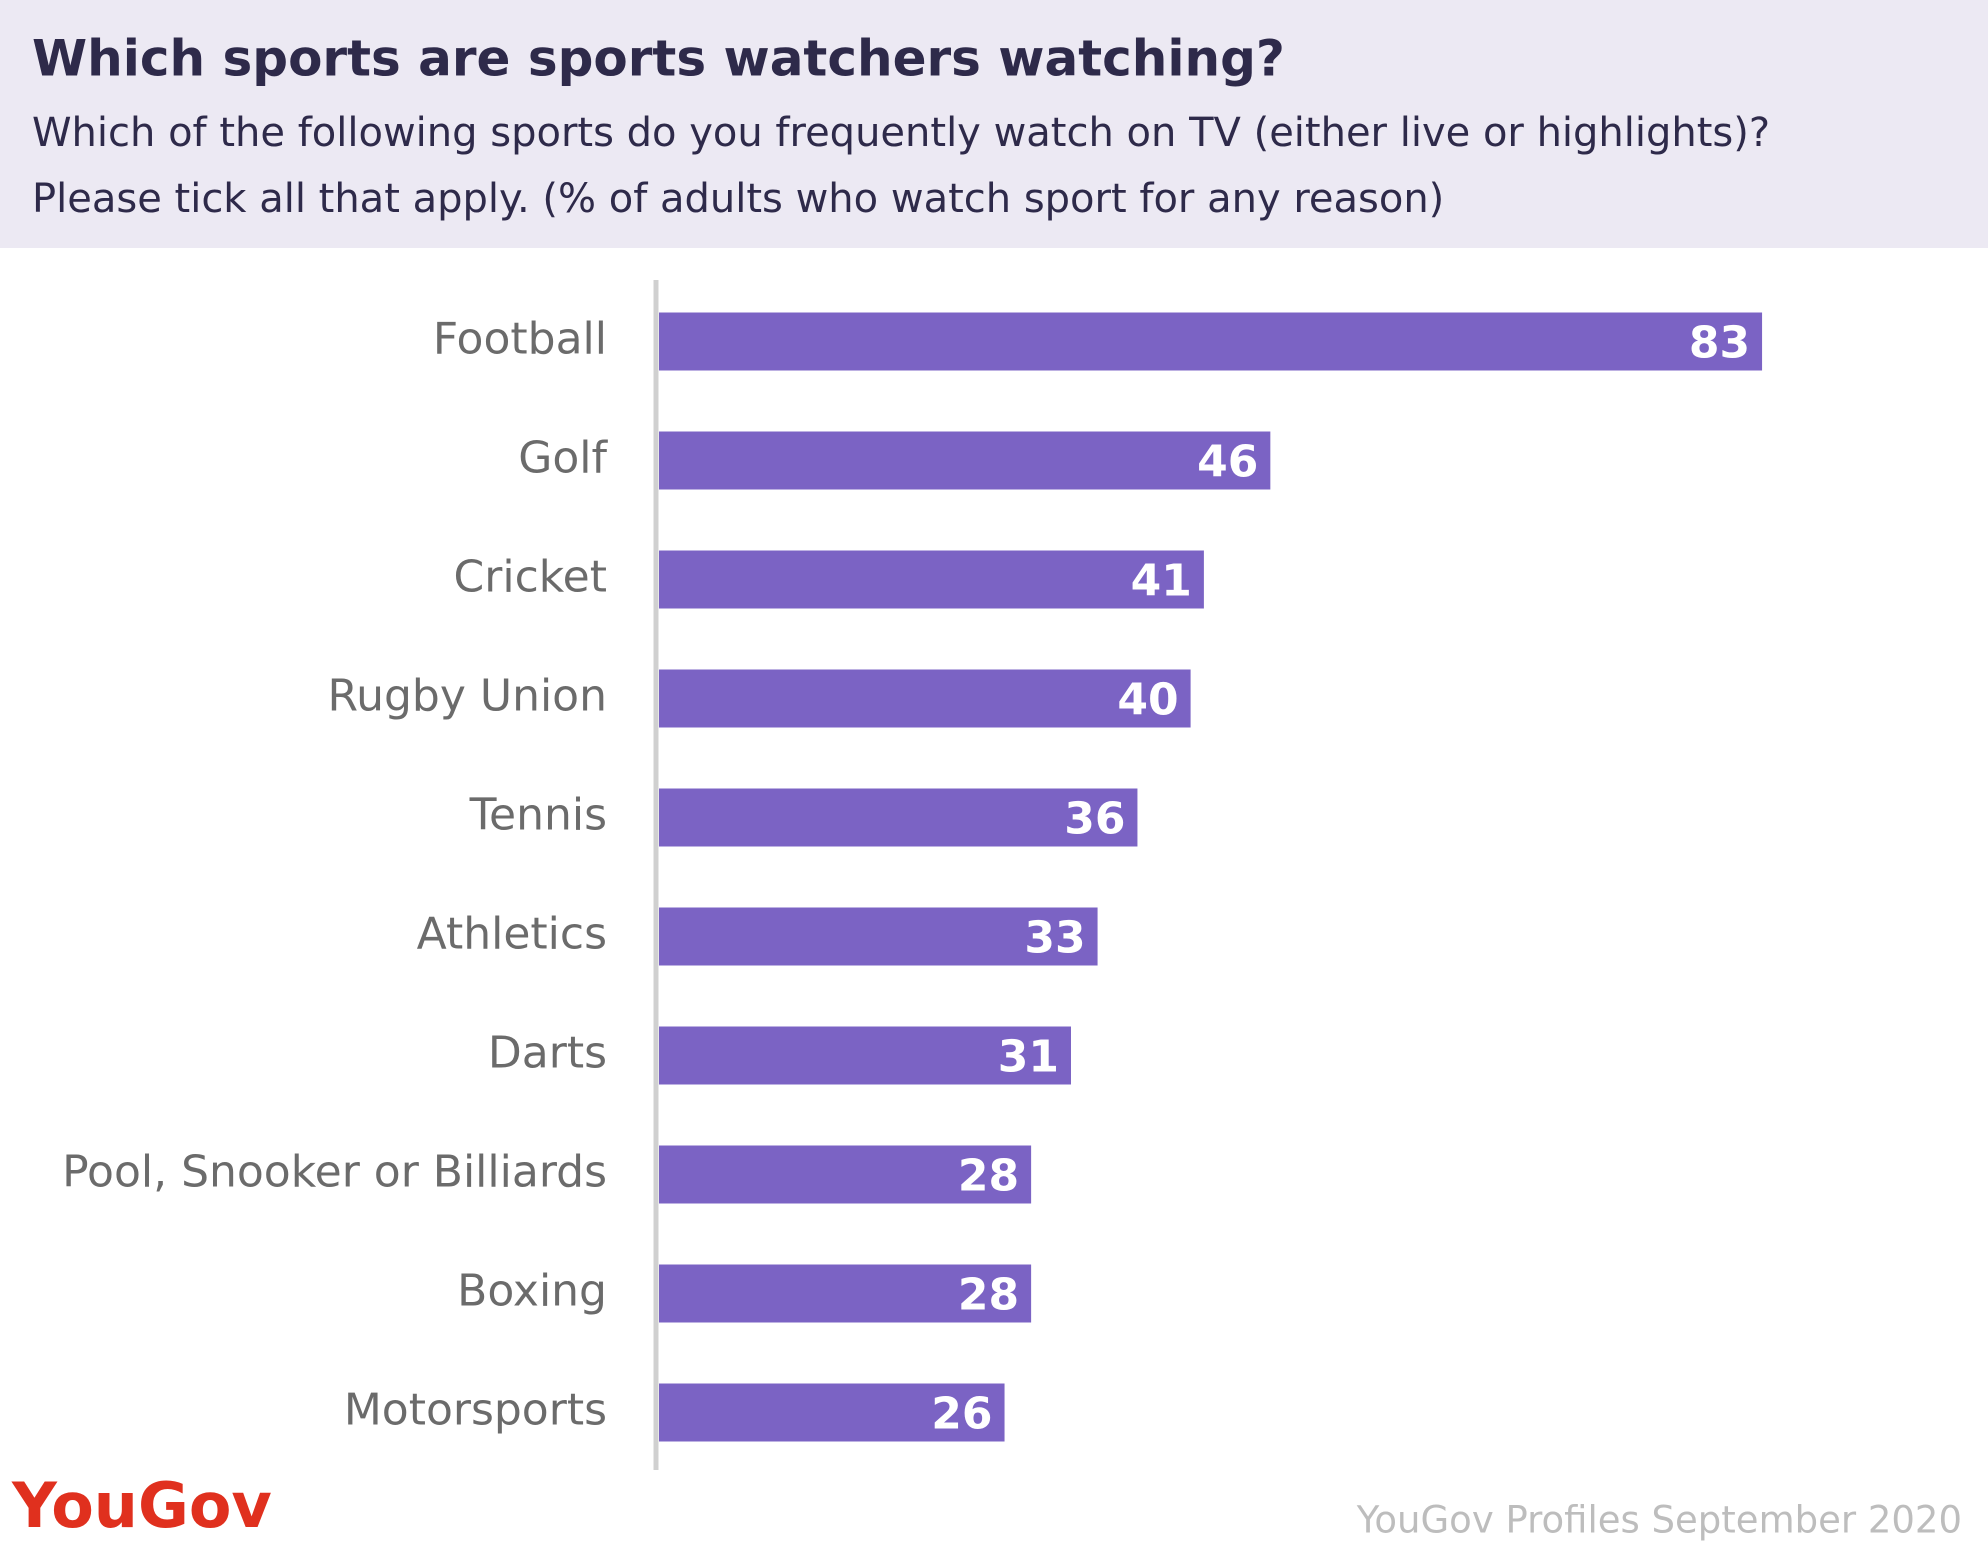 This screenshot has height=1554, width=1988. What do you see at coordinates (520, 339) in the screenshot?
I see `y-tick-label: Football` at bounding box center [520, 339].